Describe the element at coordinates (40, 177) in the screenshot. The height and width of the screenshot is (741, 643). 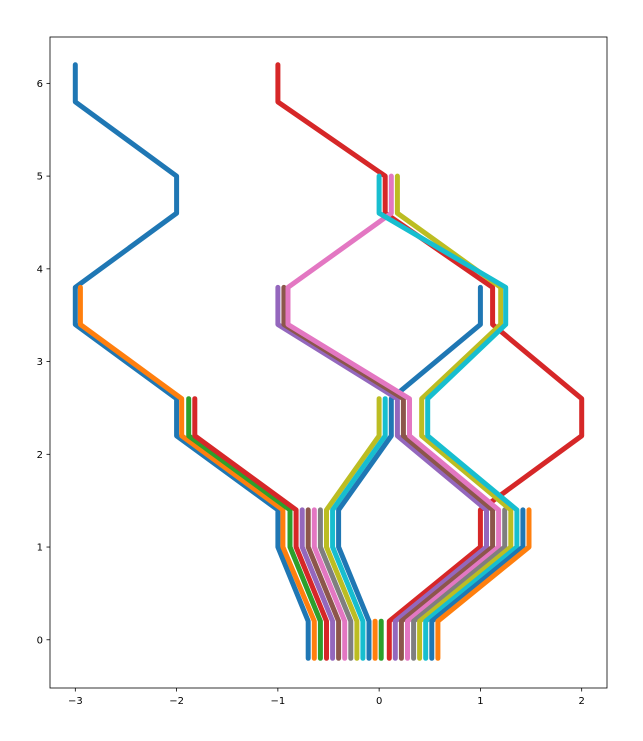
I see `y-tick-label: 5` at that location.